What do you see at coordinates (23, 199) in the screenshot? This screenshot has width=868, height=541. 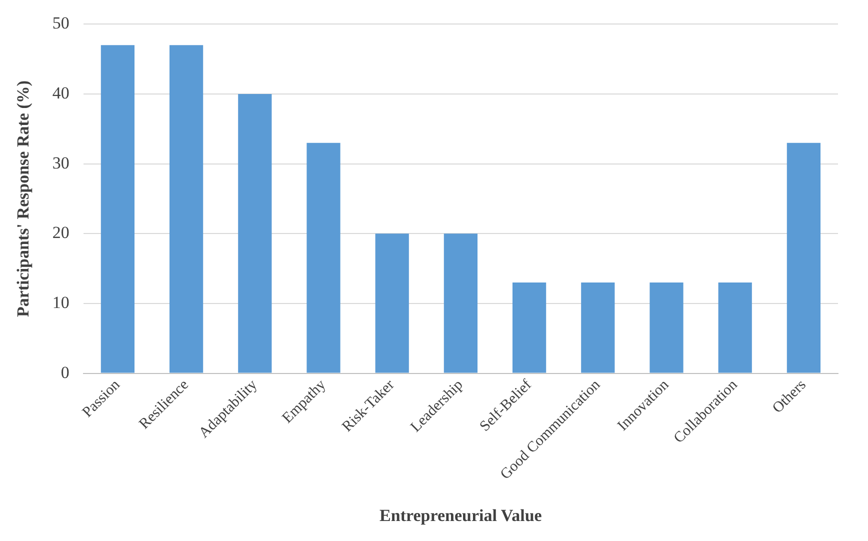 I see `y-axis-title: Participants' Response Rate (%)` at bounding box center [23, 199].